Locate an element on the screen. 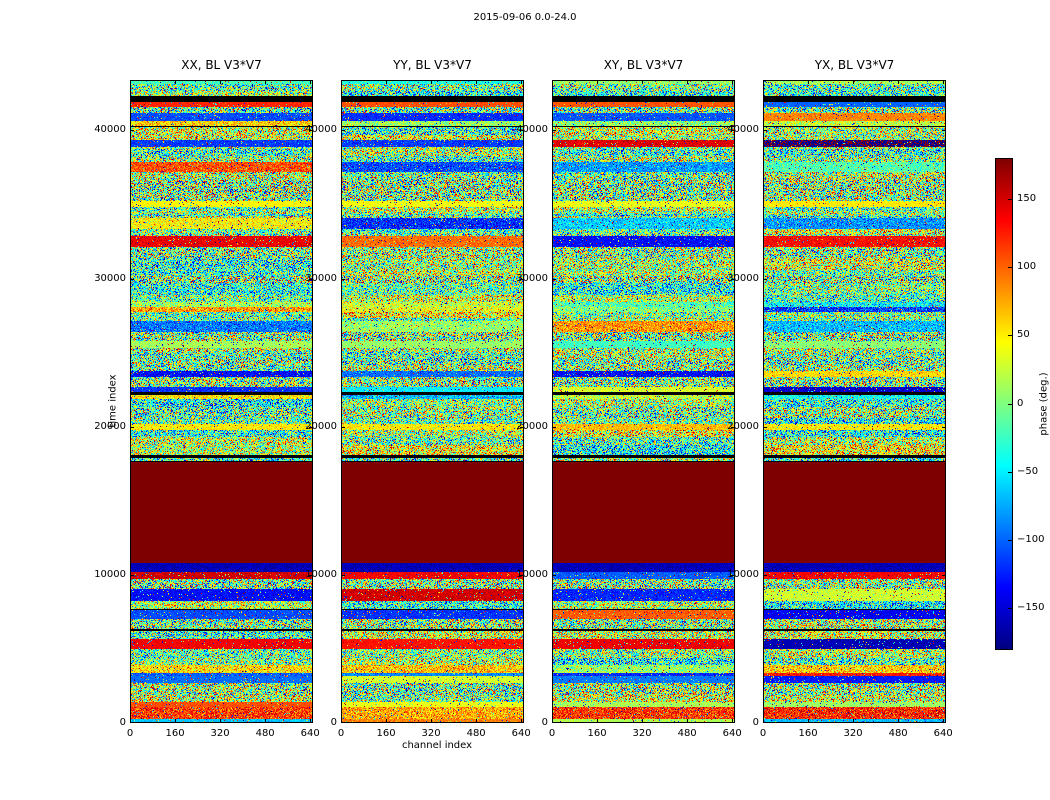  colorbar-tick-label: −100 is located at coordinates (1031, 539).